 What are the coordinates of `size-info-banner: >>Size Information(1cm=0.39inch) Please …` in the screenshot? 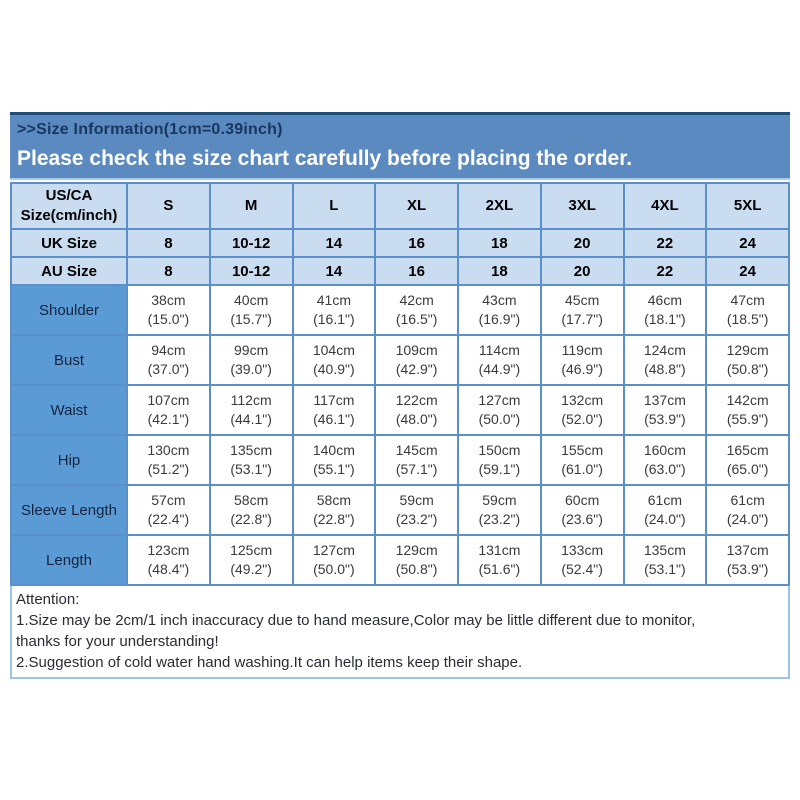 It's located at (400, 146).